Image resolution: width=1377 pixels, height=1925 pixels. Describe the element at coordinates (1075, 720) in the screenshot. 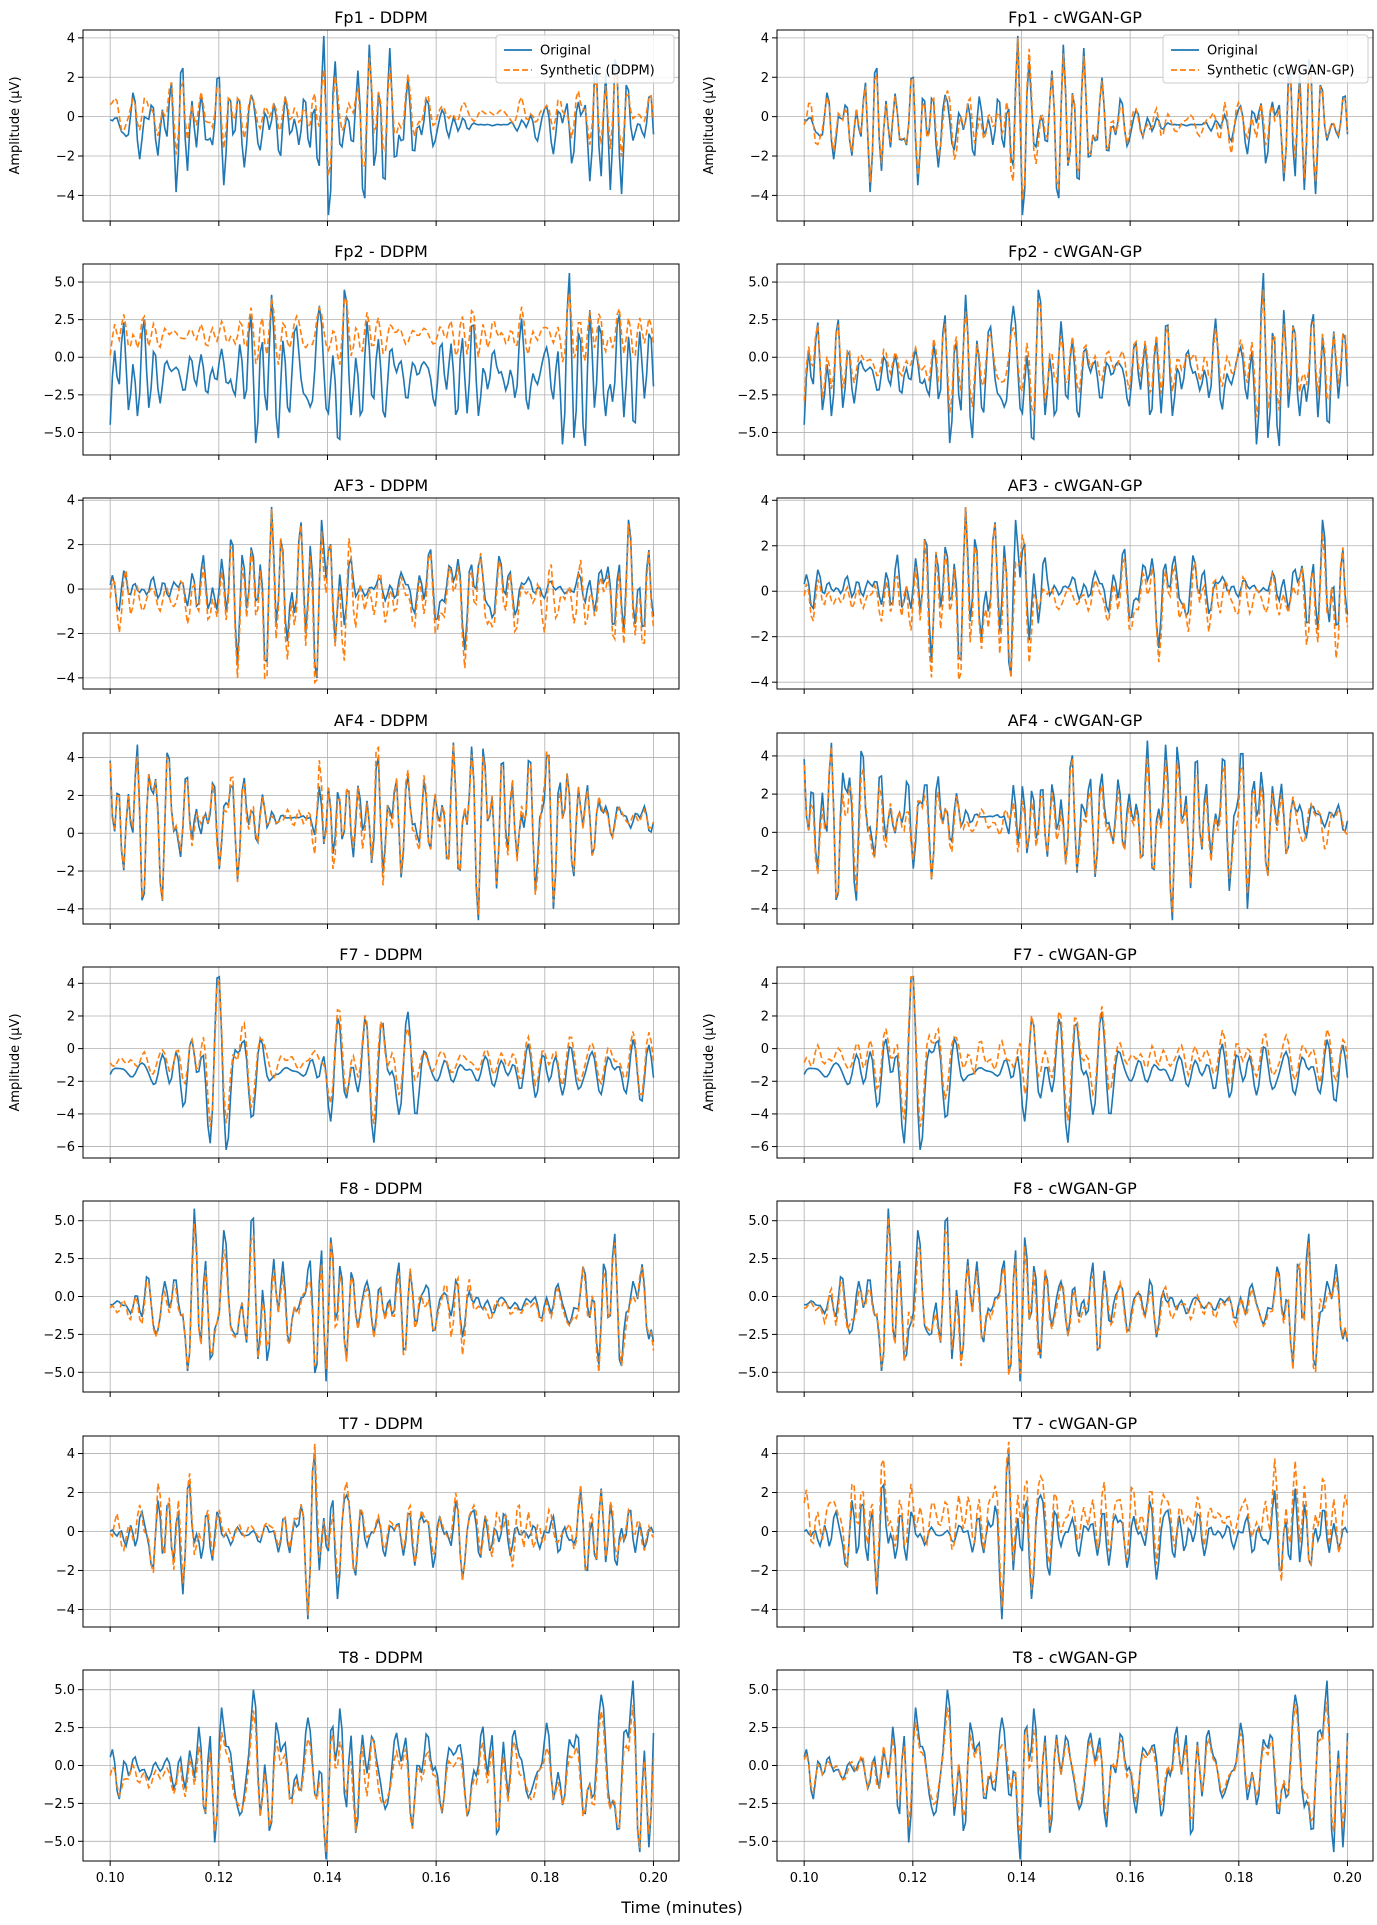

I see `subplot-title: AF4 - cWGAN-GP` at that location.